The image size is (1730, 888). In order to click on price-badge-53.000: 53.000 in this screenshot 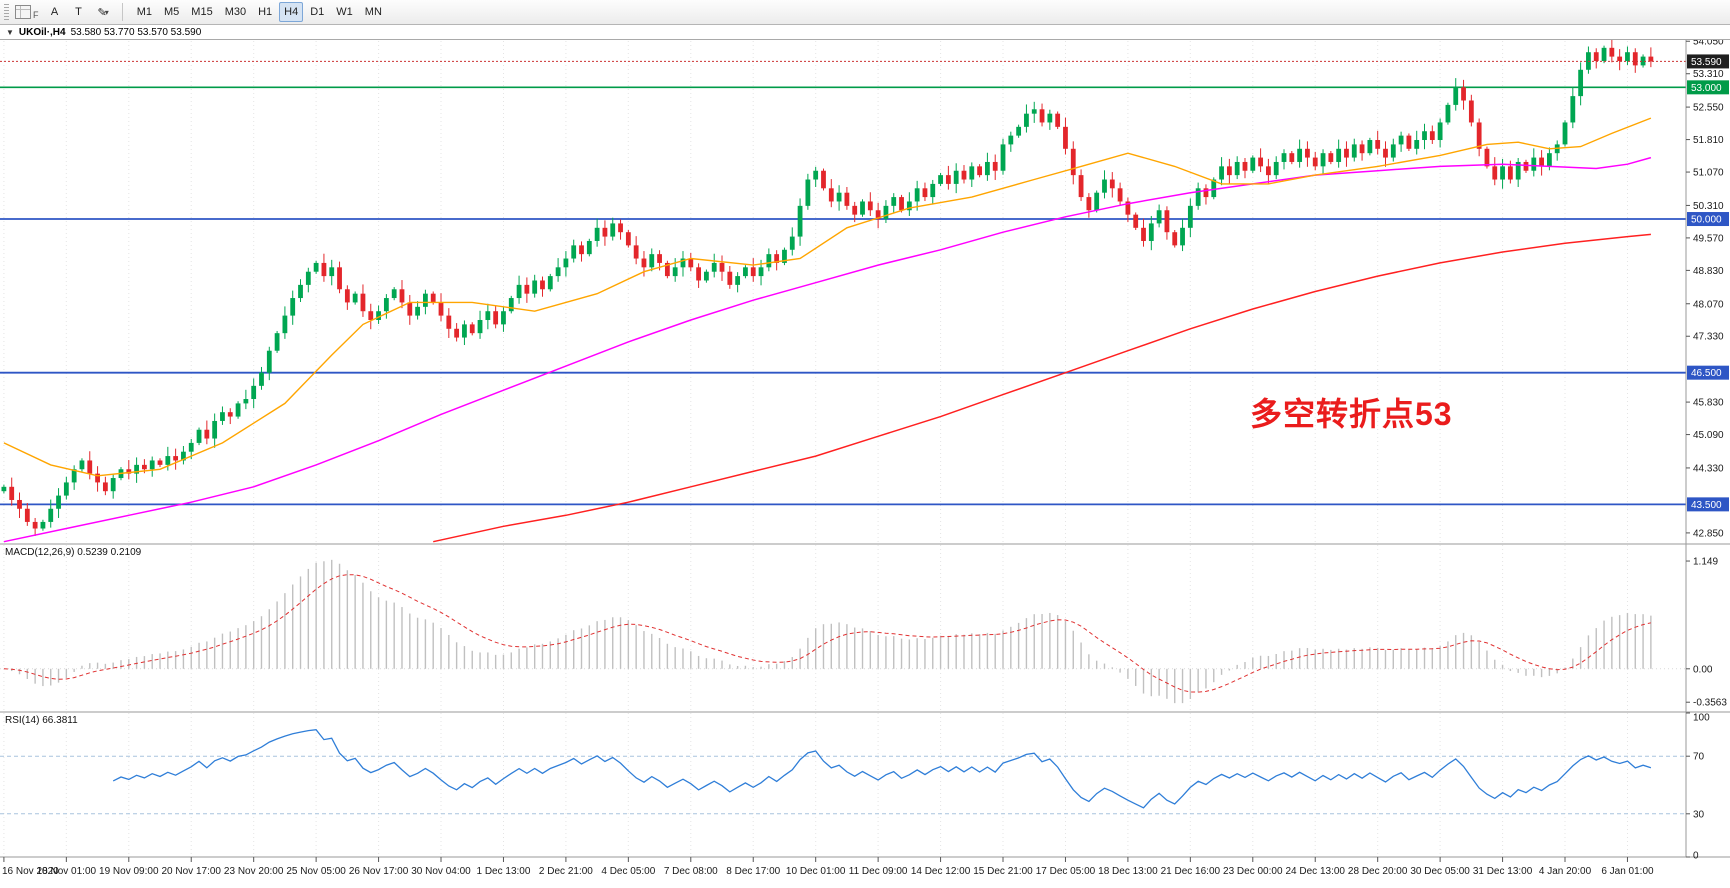, I will do `click(1708, 87)`.